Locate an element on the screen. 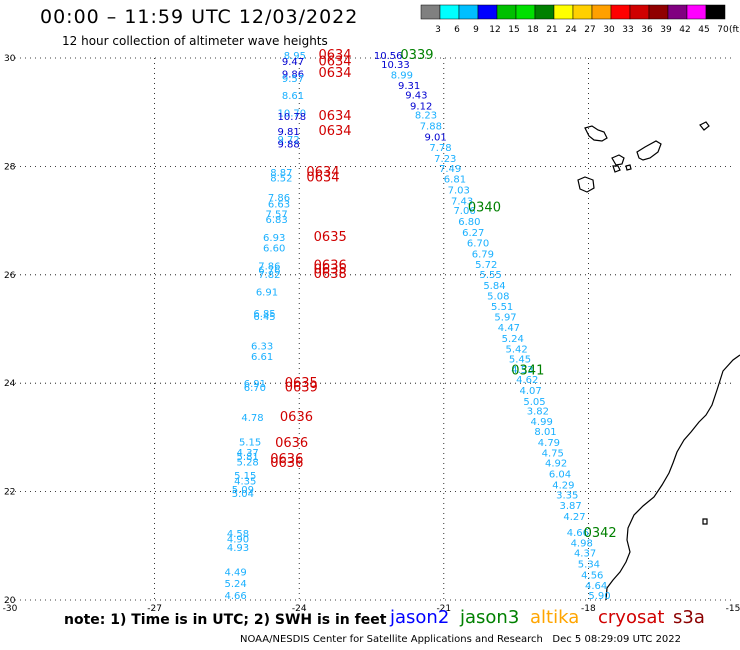  wave-height-label: 7.06 is located at coordinates (464, 211).